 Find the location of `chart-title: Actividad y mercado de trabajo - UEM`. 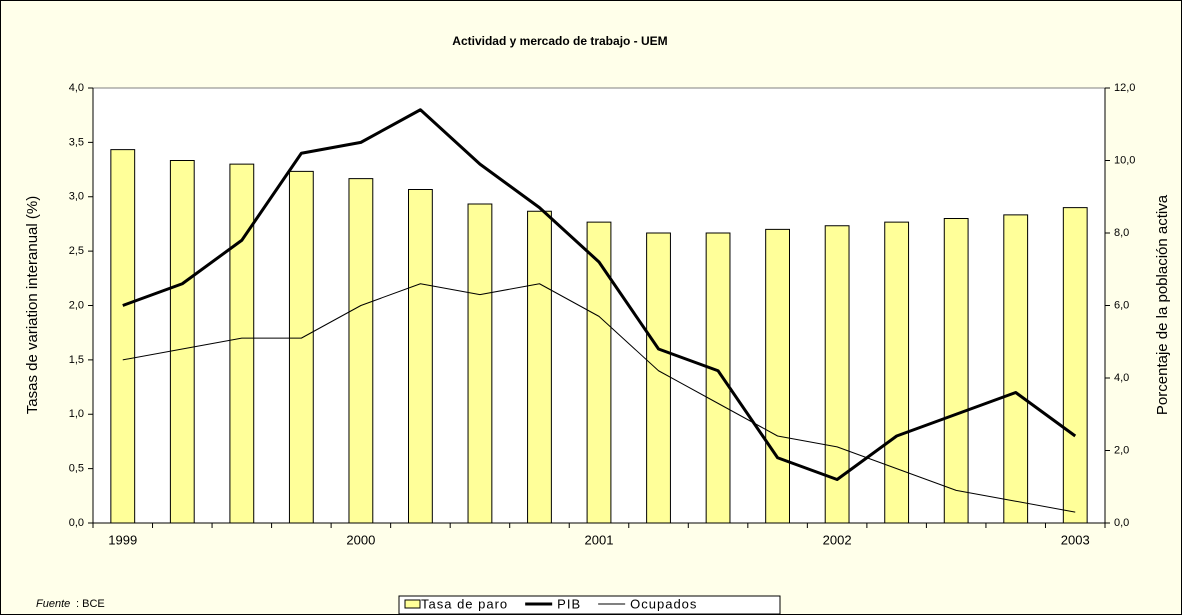

chart-title: Actividad y mercado de trabajo - UEM is located at coordinates (559, 41).